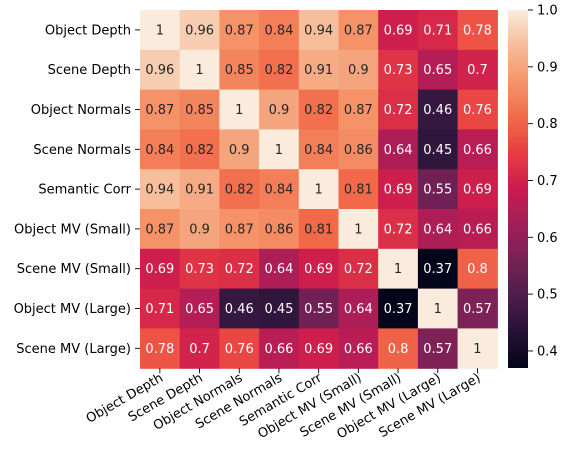 This screenshot has width=585, height=461. What do you see at coordinates (318, 309) in the screenshot?
I see `cell-value-label: 0.55` at bounding box center [318, 309].